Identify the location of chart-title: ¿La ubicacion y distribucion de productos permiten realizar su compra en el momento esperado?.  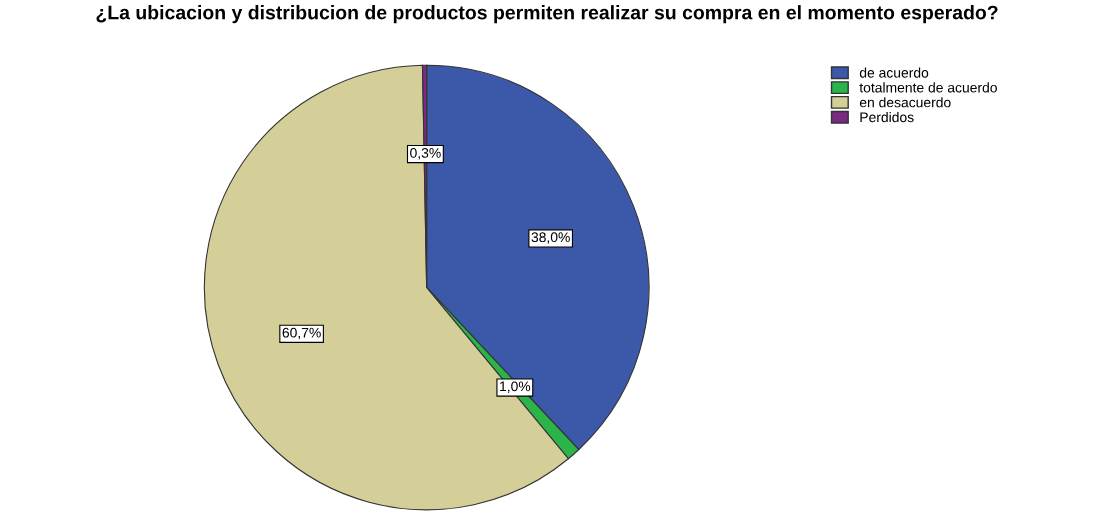
(547, 14).